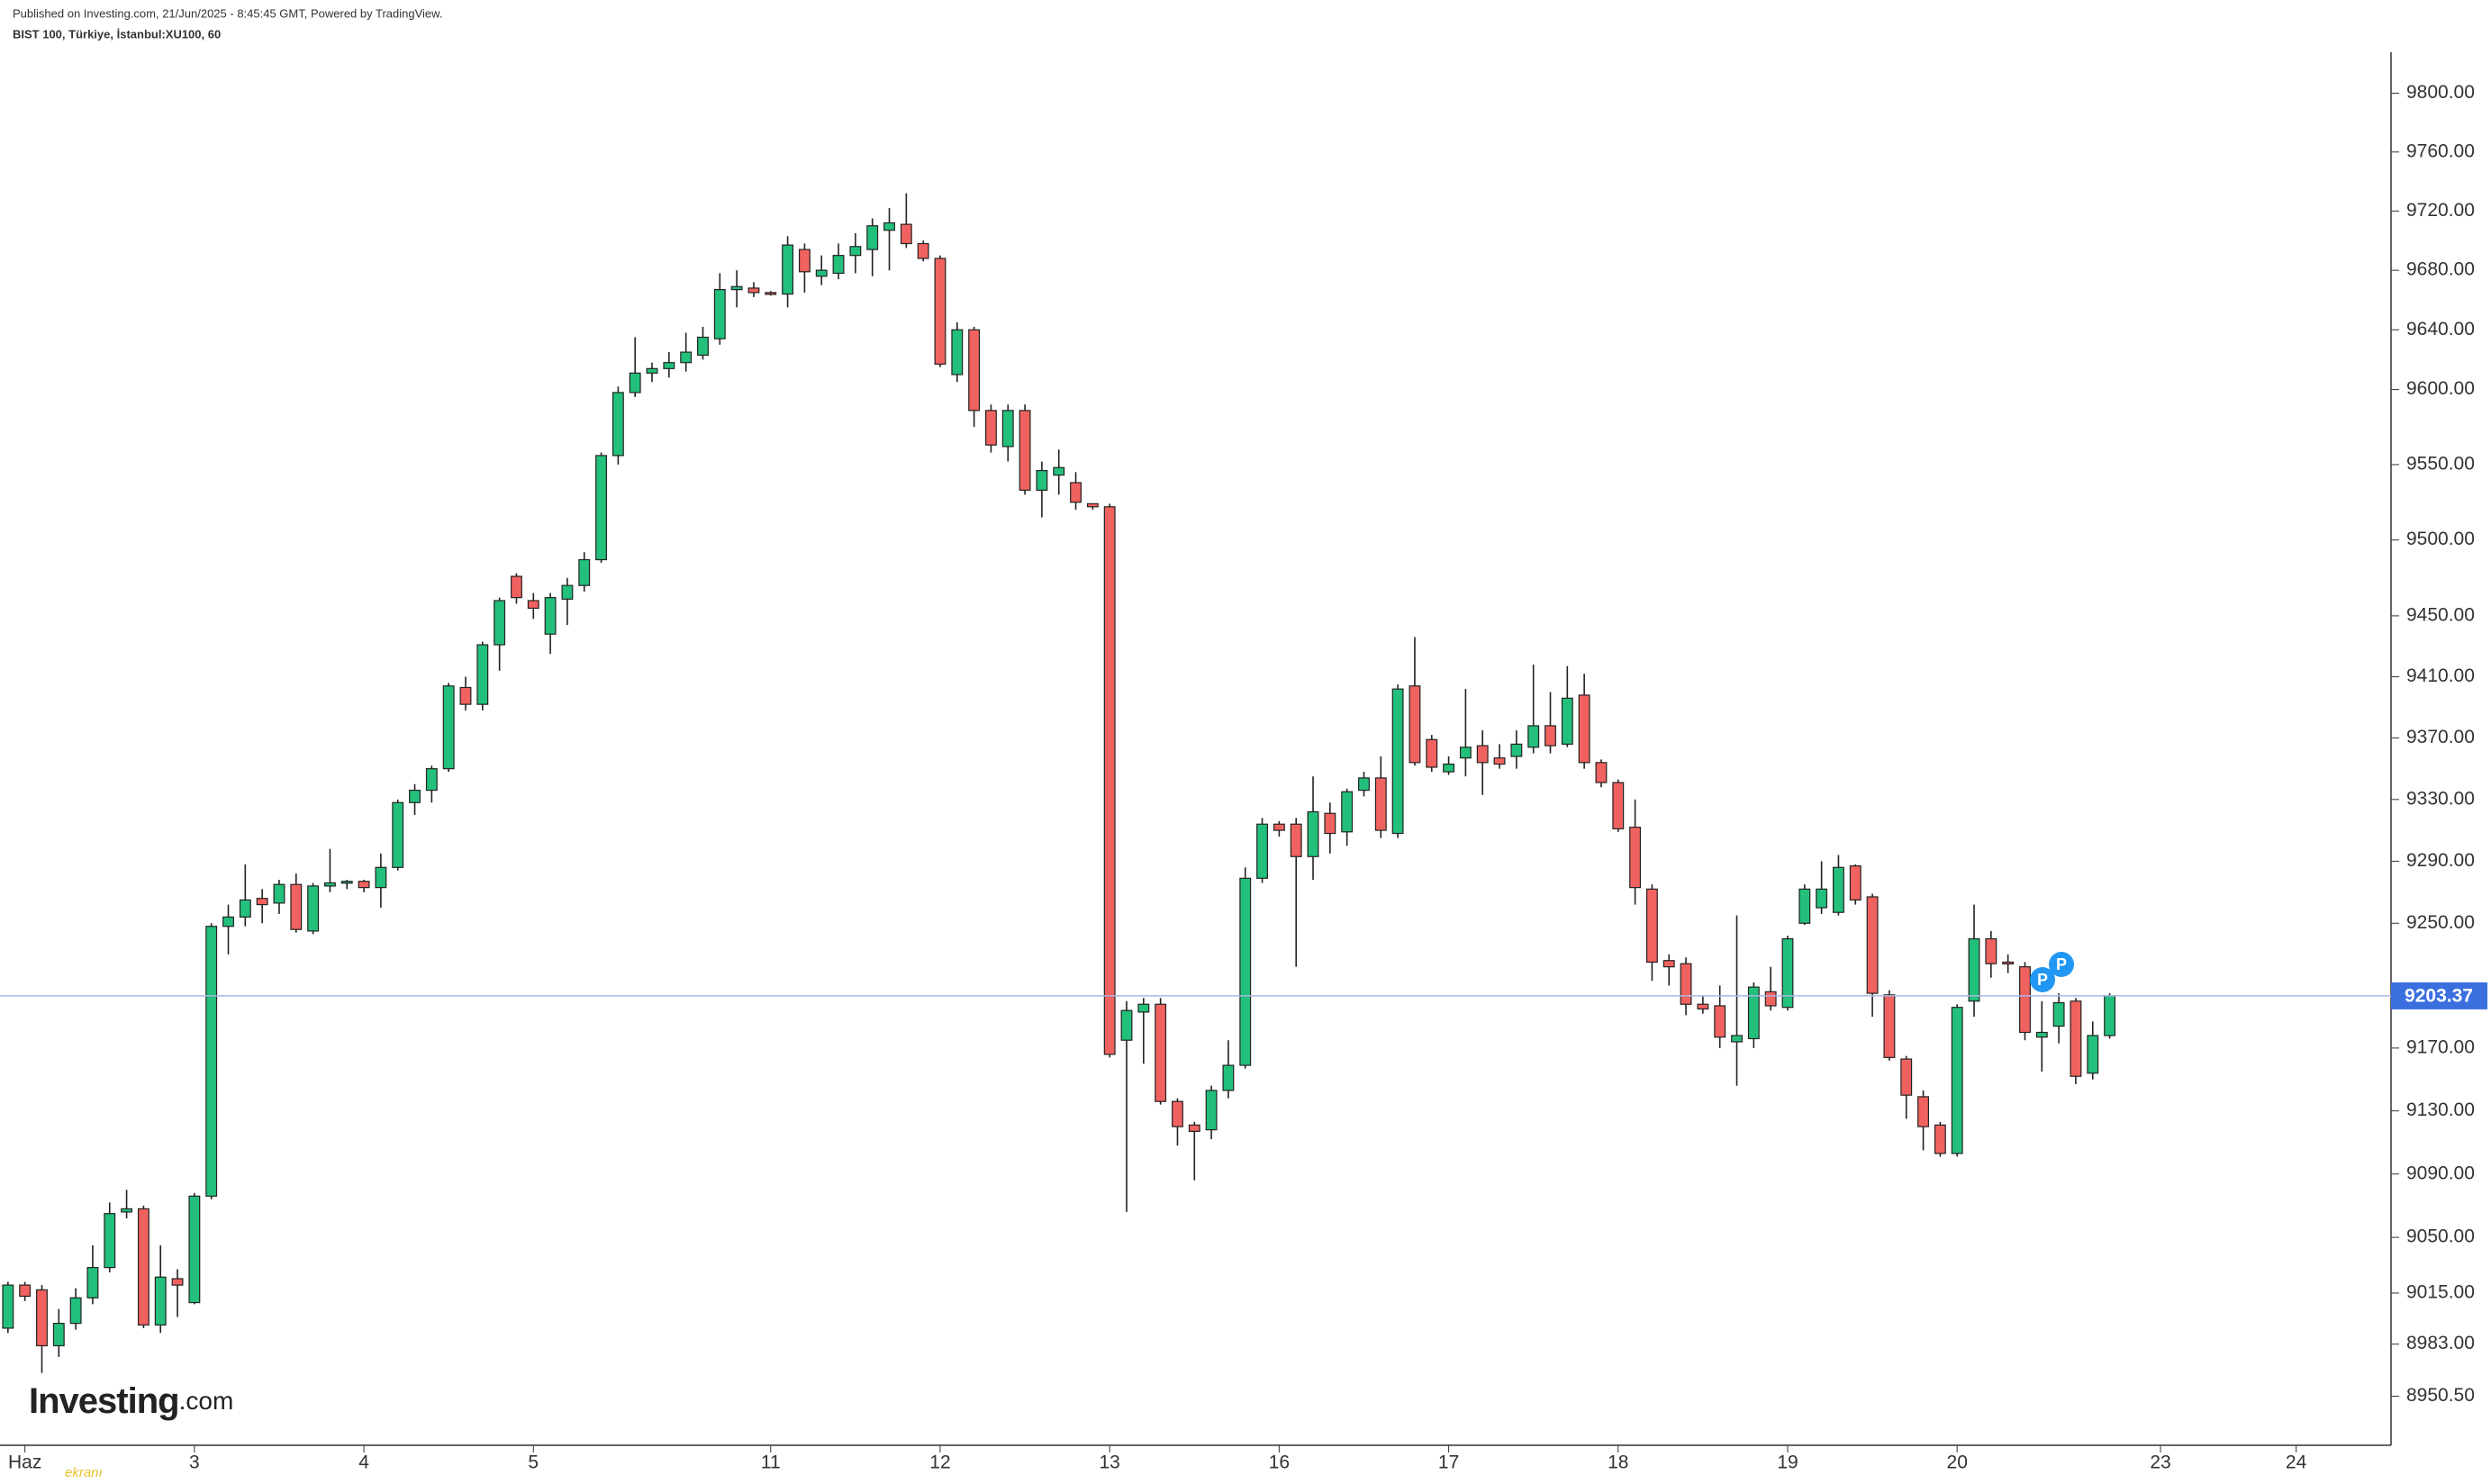  Describe the element at coordinates (1448, 1463) in the screenshot. I see `x-tick-label: 17` at that location.